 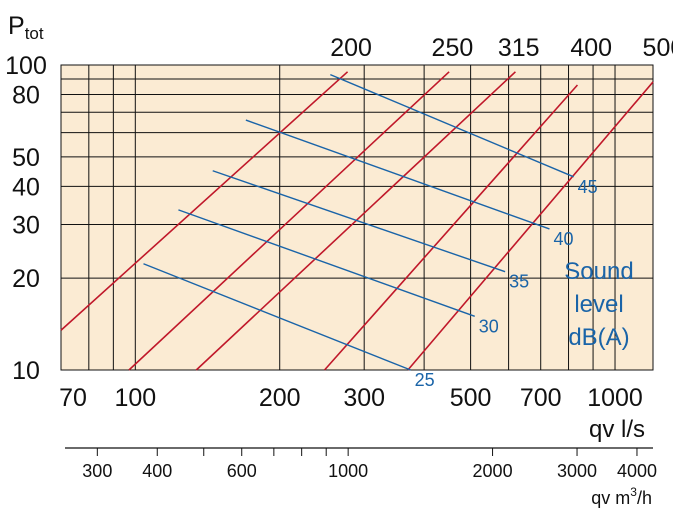 What do you see at coordinates (541, 398) in the screenshot?
I see `x-tick-label: 700` at bounding box center [541, 398].